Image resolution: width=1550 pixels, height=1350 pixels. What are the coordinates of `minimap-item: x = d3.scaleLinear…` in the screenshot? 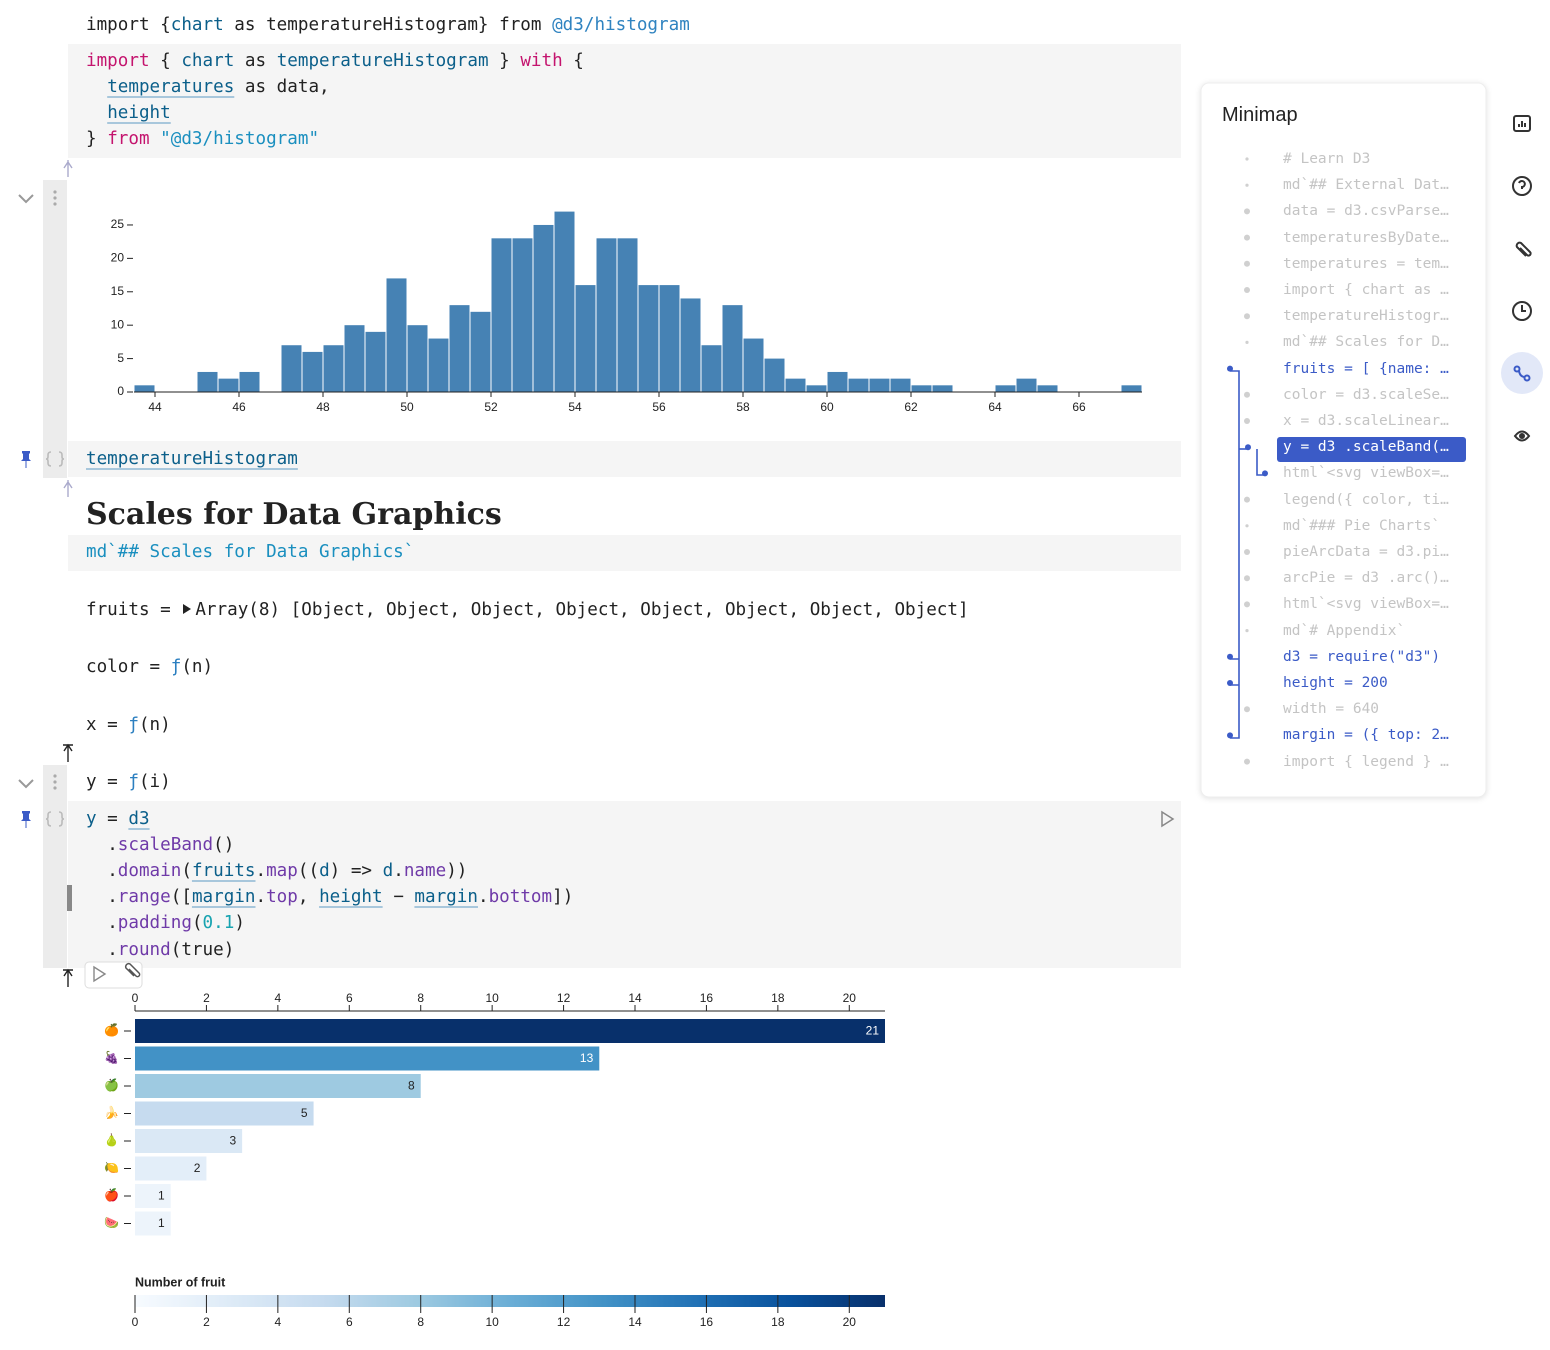 It's located at (1366, 421).